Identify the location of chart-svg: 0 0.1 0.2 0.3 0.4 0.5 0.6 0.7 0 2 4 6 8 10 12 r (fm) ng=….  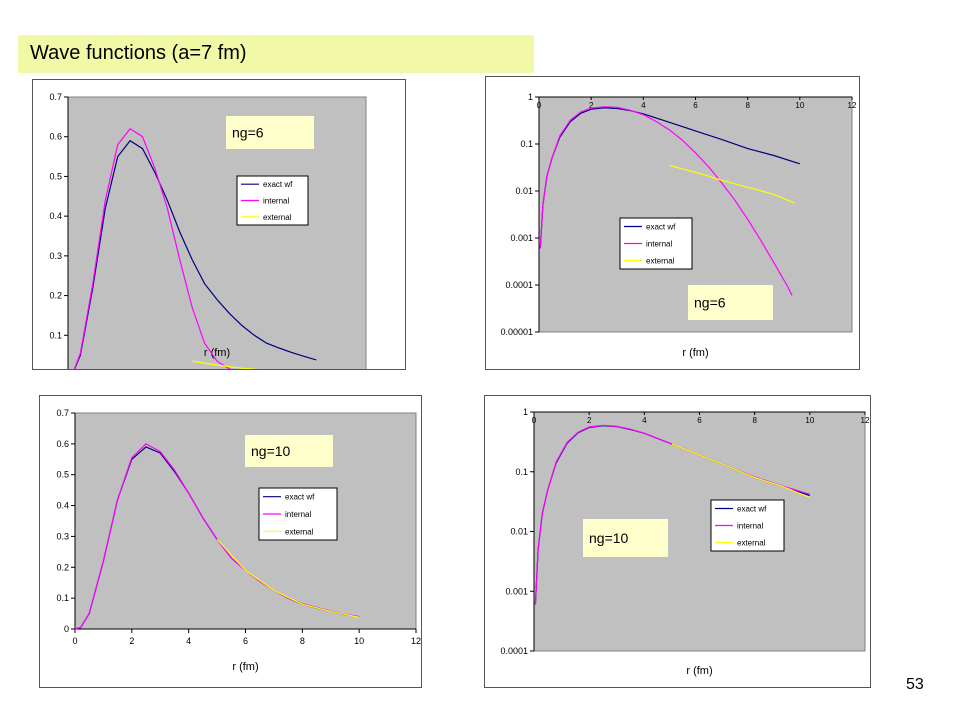
(238, 540).